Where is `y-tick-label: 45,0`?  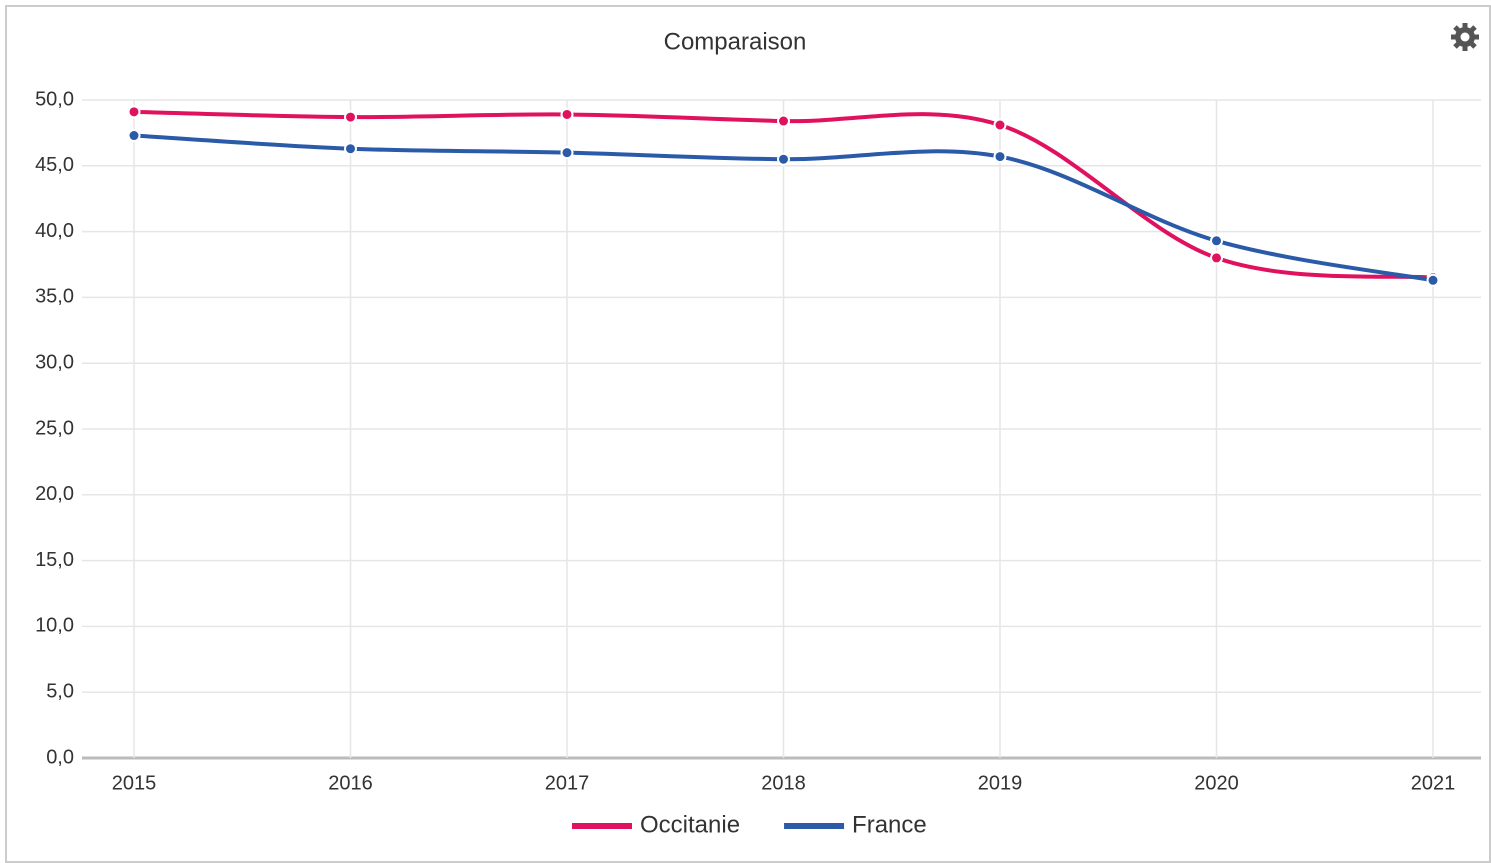
y-tick-label: 45,0 is located at coordinates (54, 165).